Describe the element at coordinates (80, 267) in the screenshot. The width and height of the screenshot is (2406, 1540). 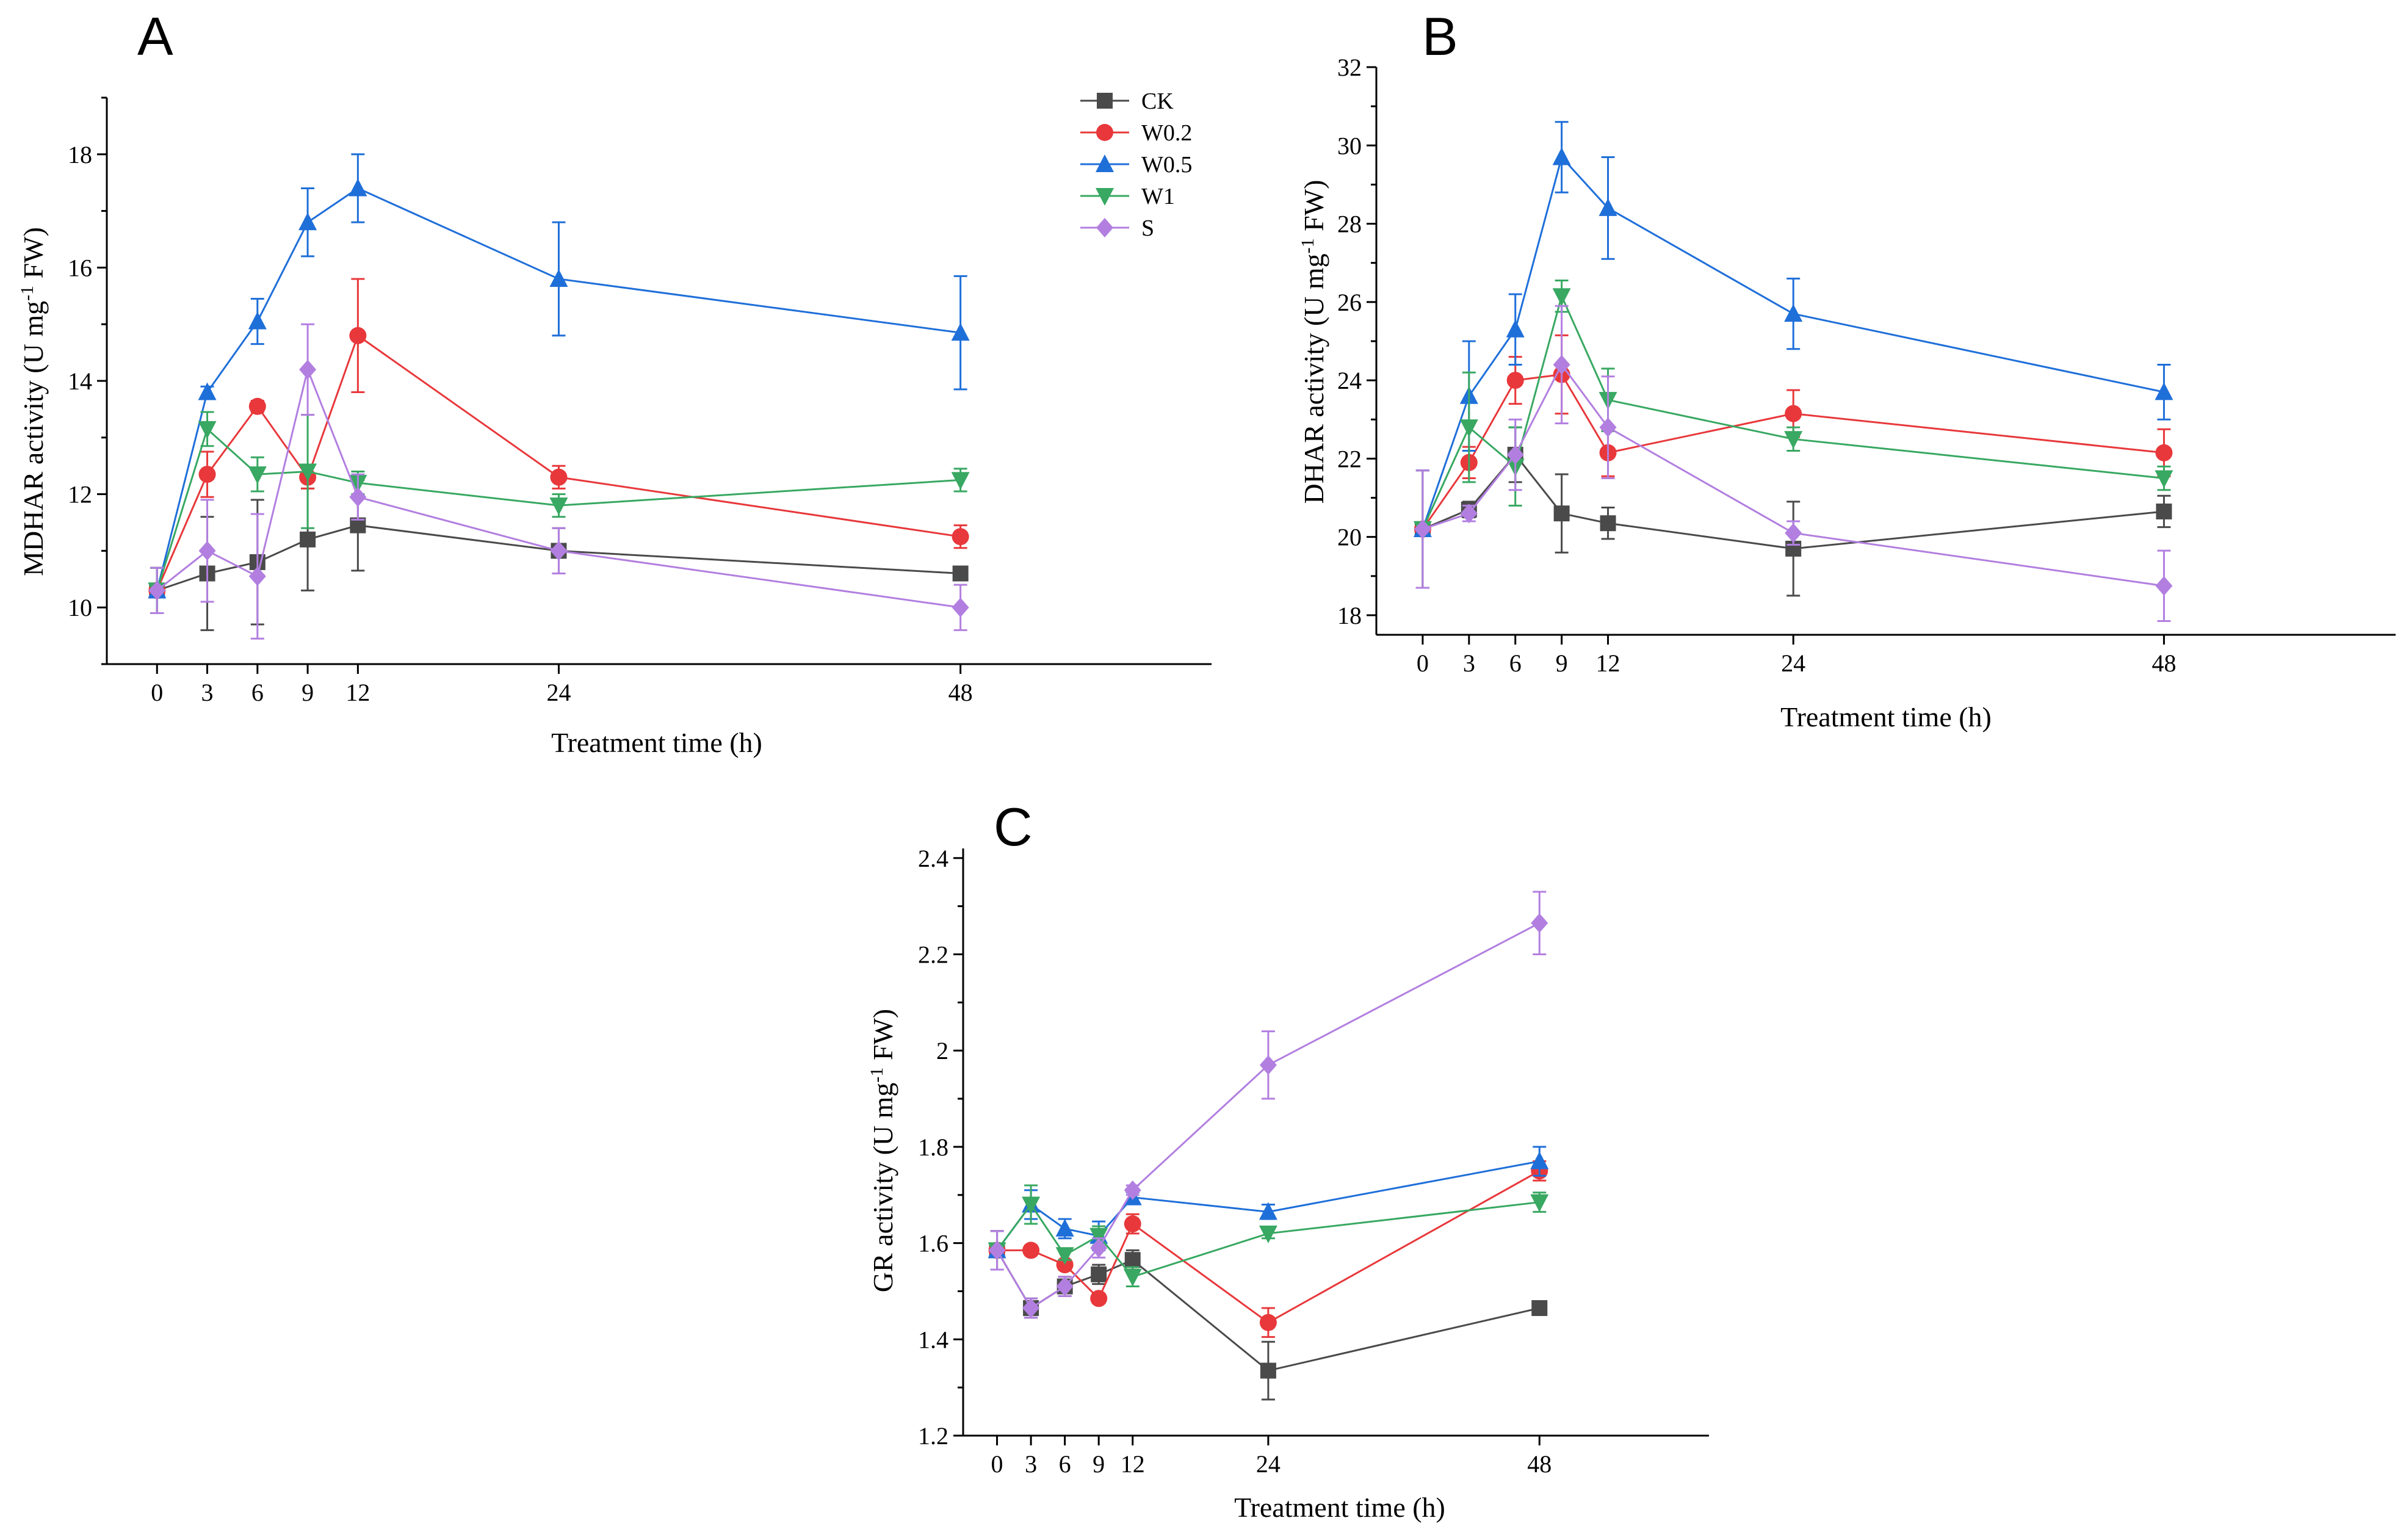
I see `panel-a-y-tick-label: 16` at that location.